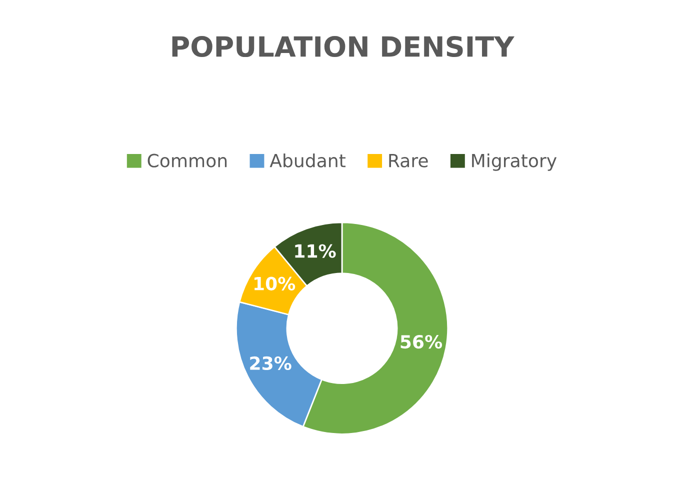 Image resolution: width=684 pixels, height=490 pixels. What do you see at coordinates (275, 283) in the screenshot?
I see `data-label: 10%` at bounding box center [275, 283].